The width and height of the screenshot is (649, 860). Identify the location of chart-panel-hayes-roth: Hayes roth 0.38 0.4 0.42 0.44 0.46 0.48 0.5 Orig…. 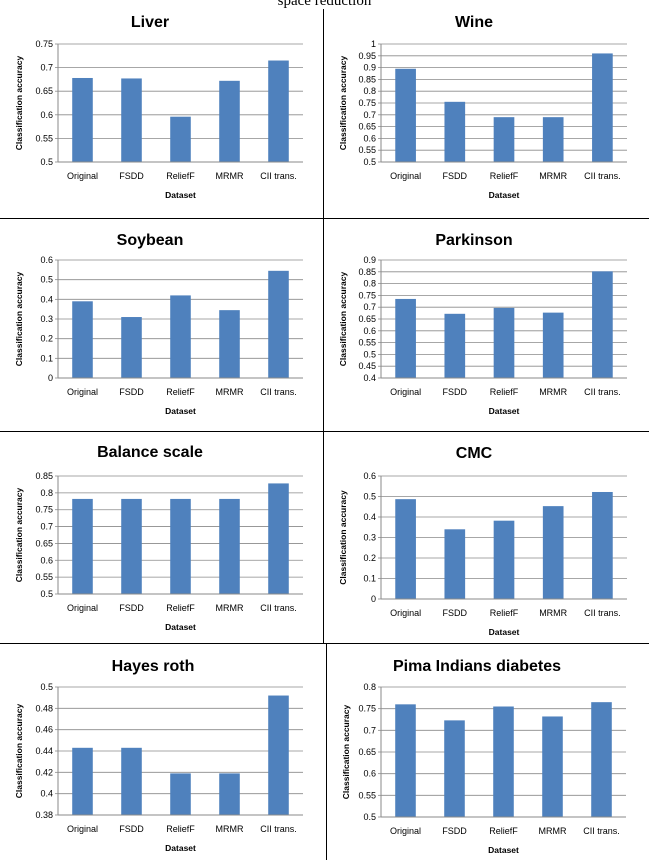
(163, 752).